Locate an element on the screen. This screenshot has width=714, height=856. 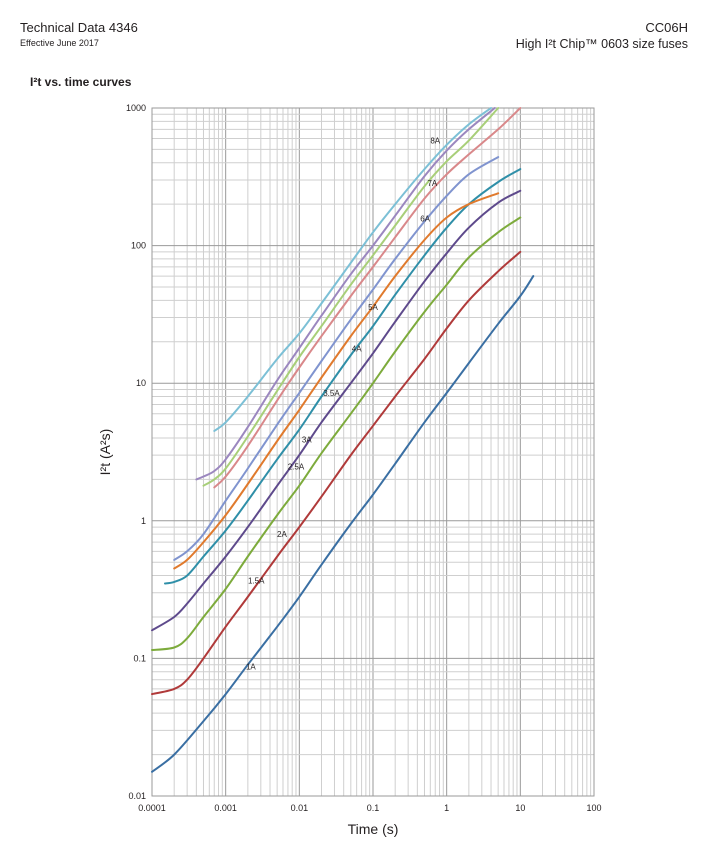
series-label-7A: 7A is located at coordinates (432, 183).